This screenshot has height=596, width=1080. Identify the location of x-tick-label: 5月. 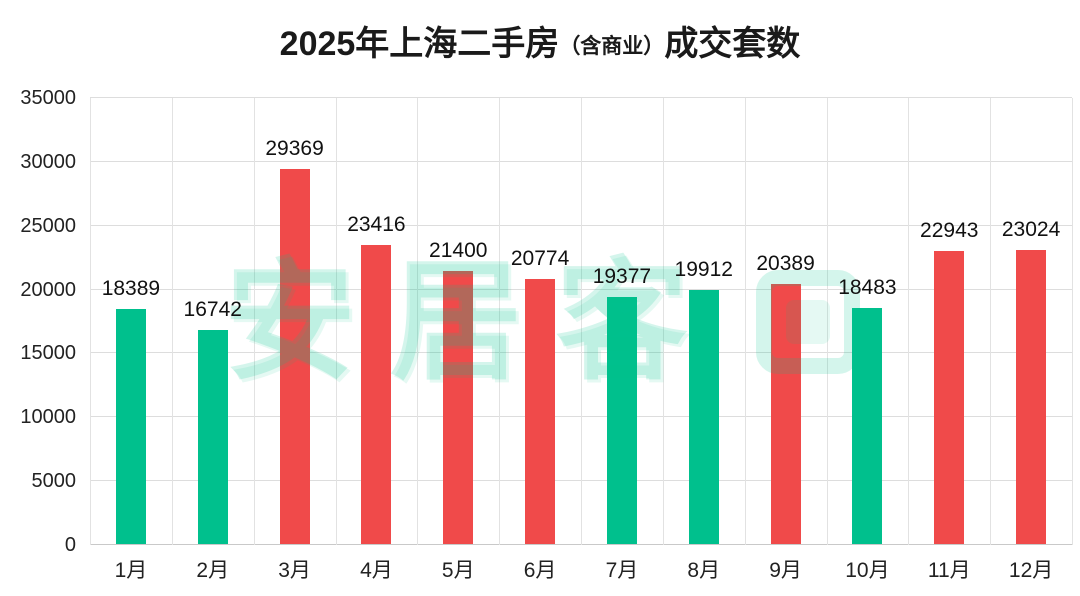
(458, 570).